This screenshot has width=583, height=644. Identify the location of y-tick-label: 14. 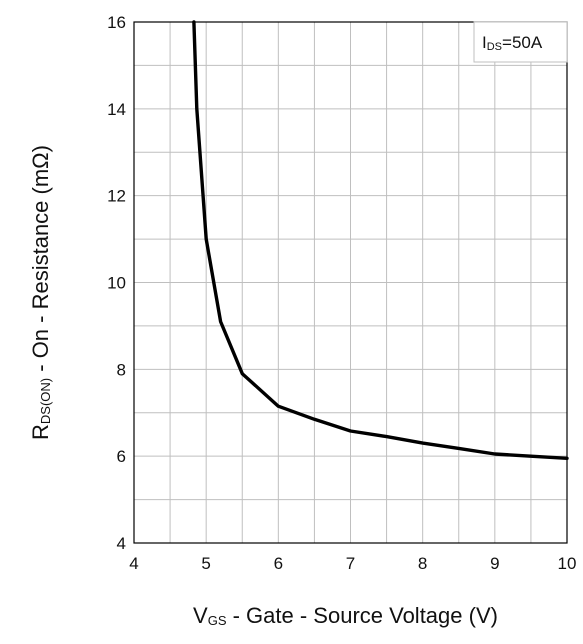
(116, 109).